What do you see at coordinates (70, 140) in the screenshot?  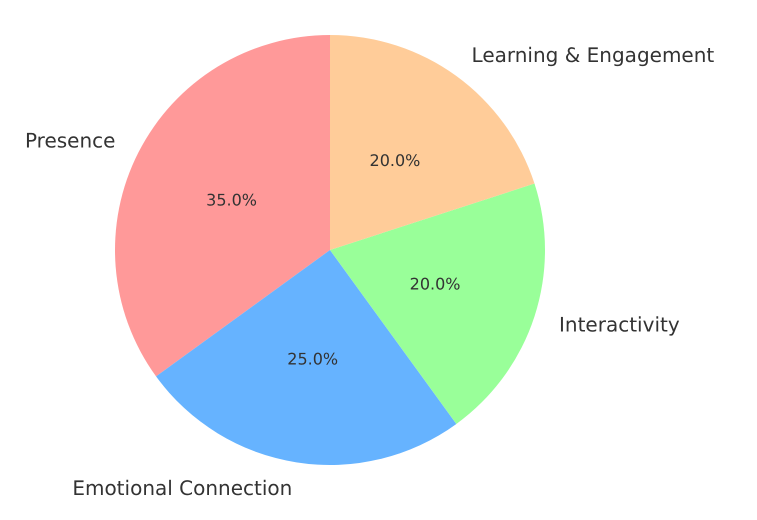 I see `slice-label: Presence` at bounding box center [70, 140].